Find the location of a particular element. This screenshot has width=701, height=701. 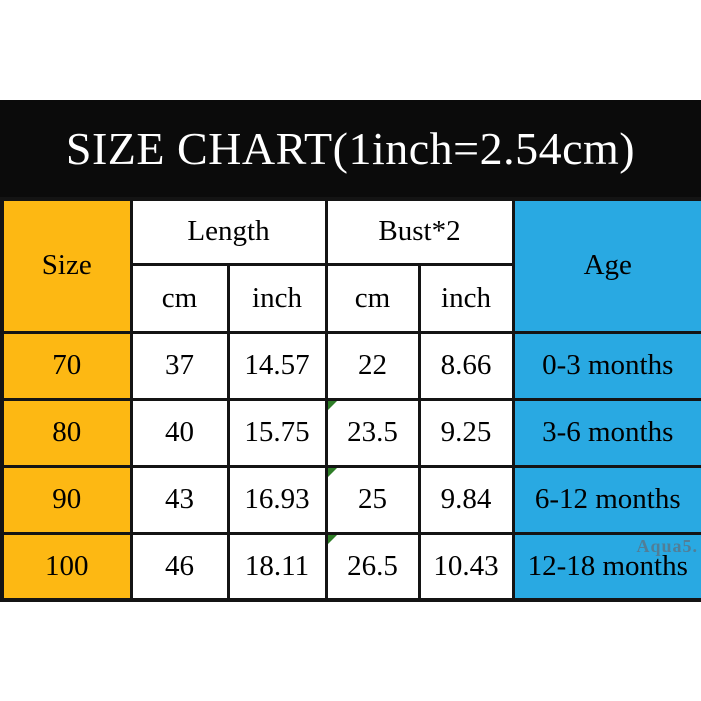

length-cm-value: 37 is located at coordinates (179, 365).